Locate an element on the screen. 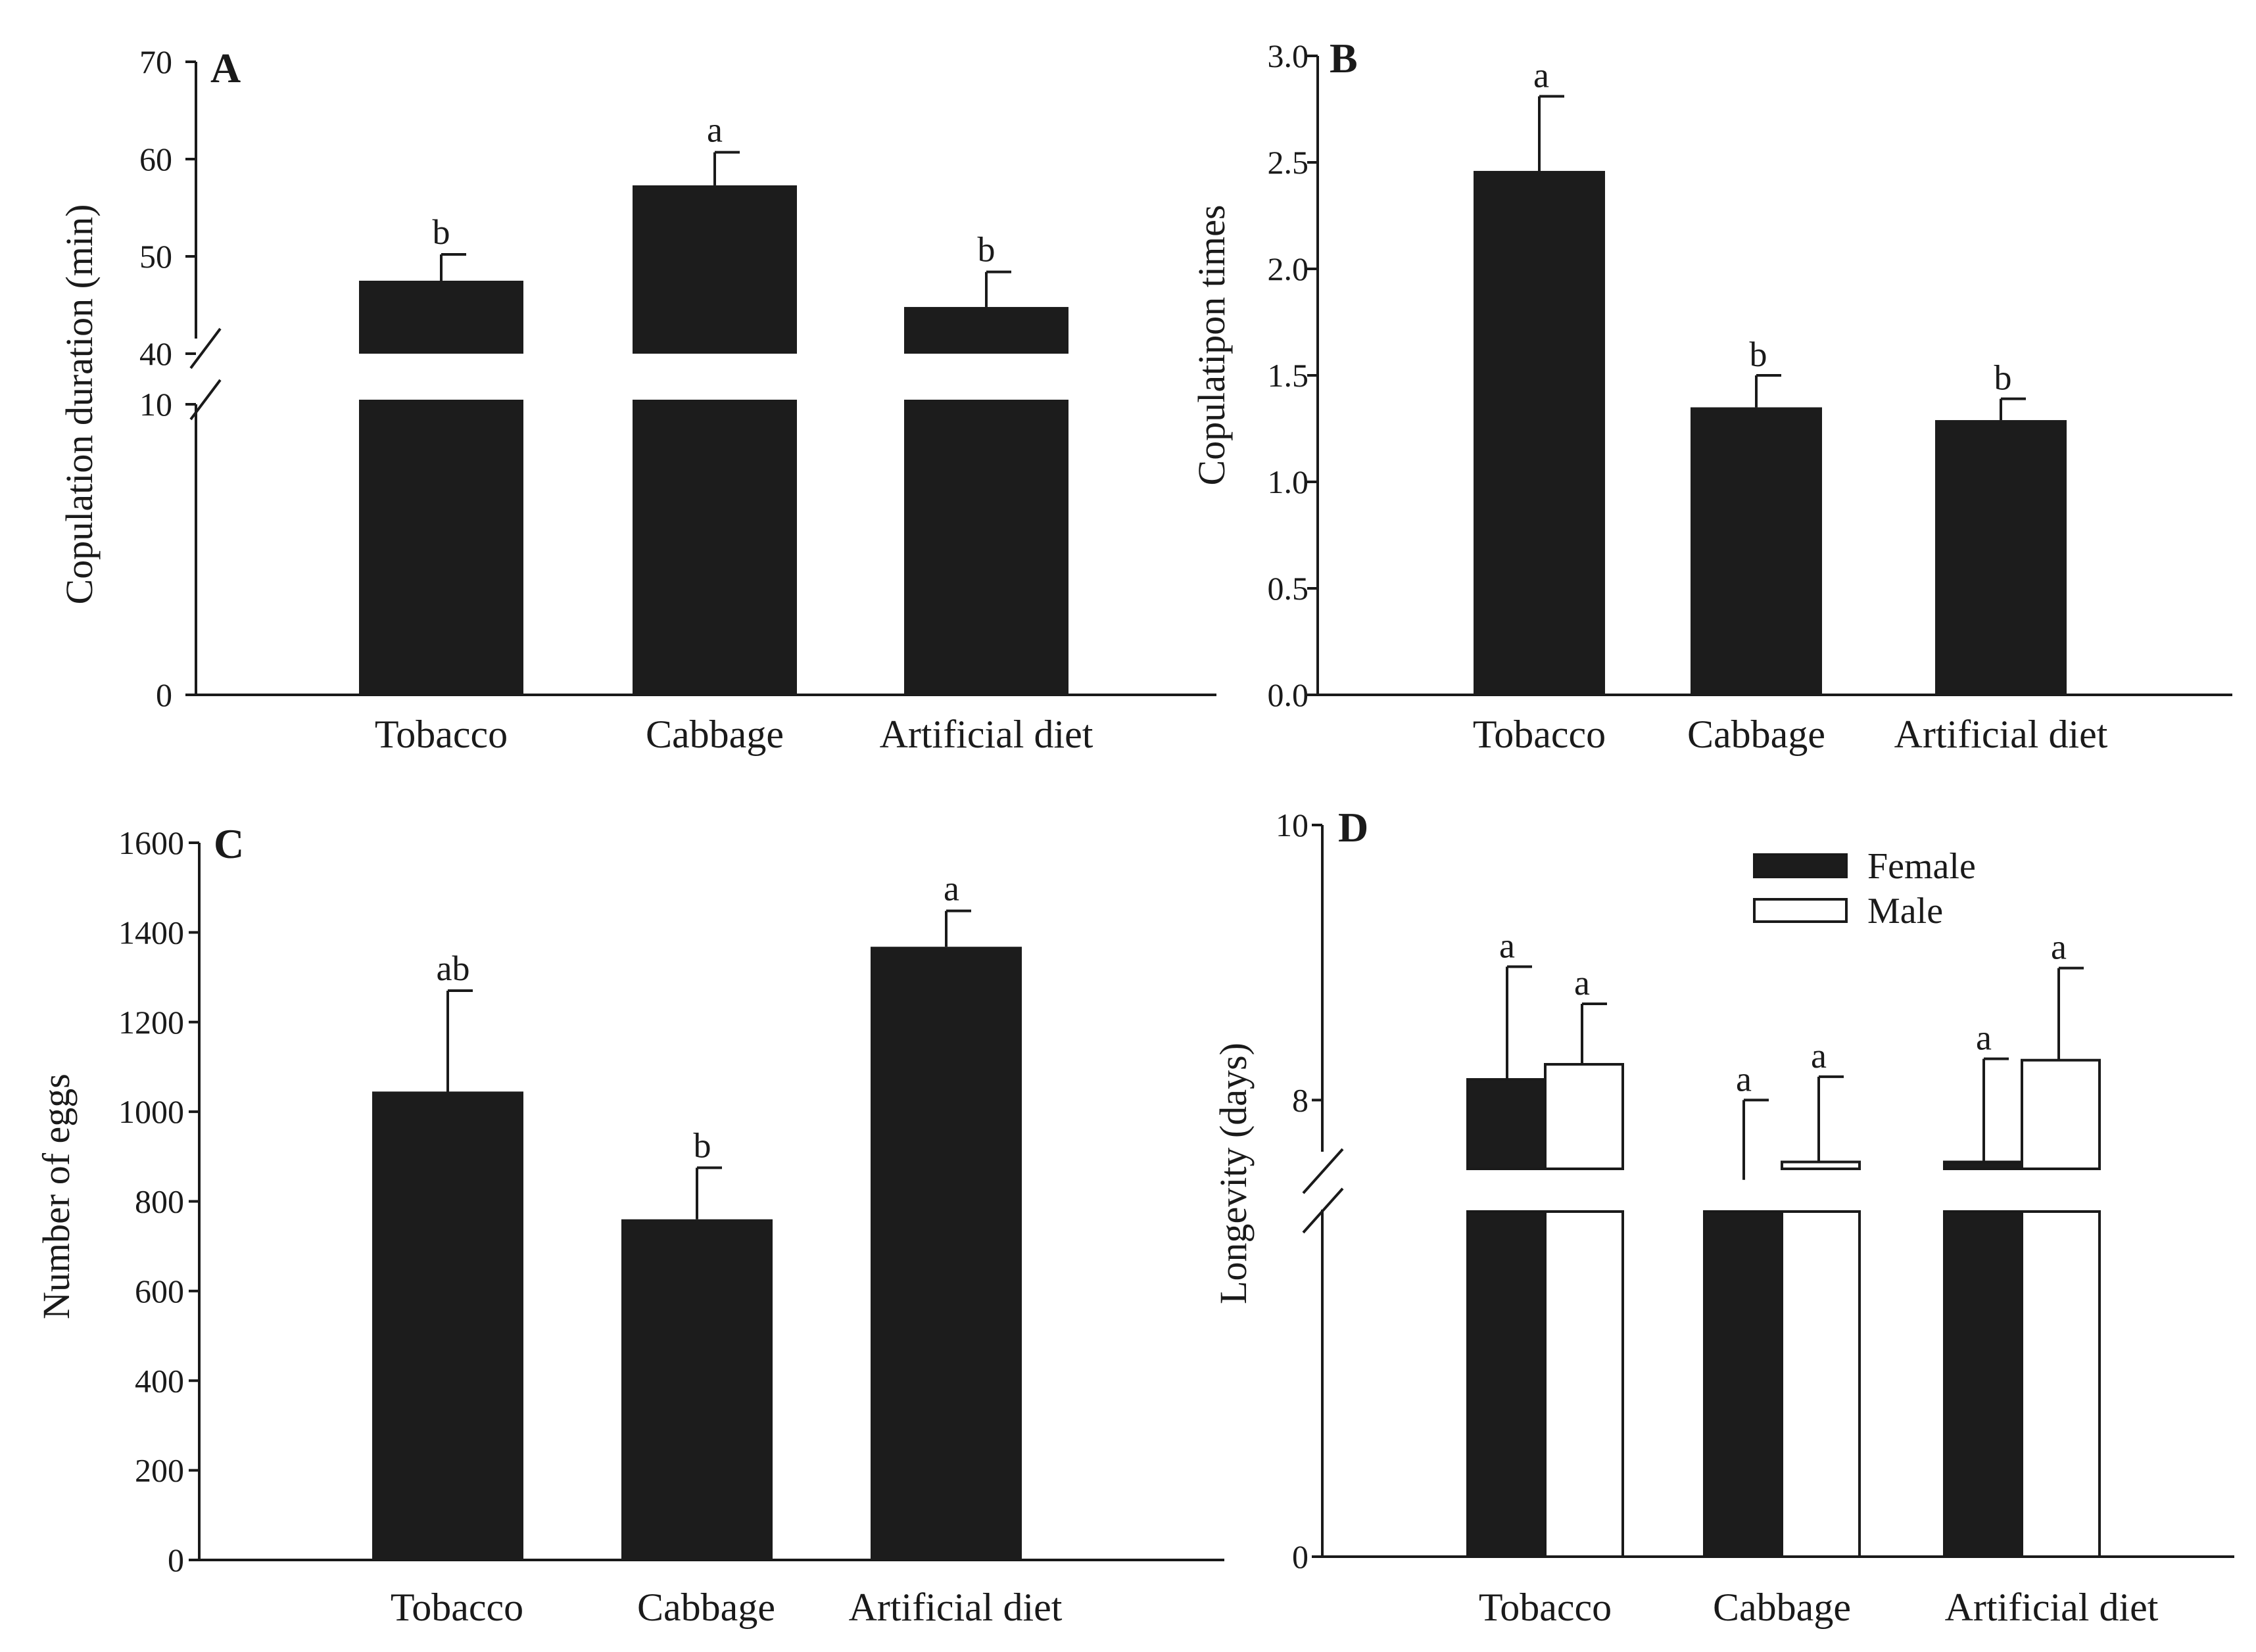 This screenshot has width=2256, height=1652. a-y-tick-label: 0 is located at coordinates (164, 694).